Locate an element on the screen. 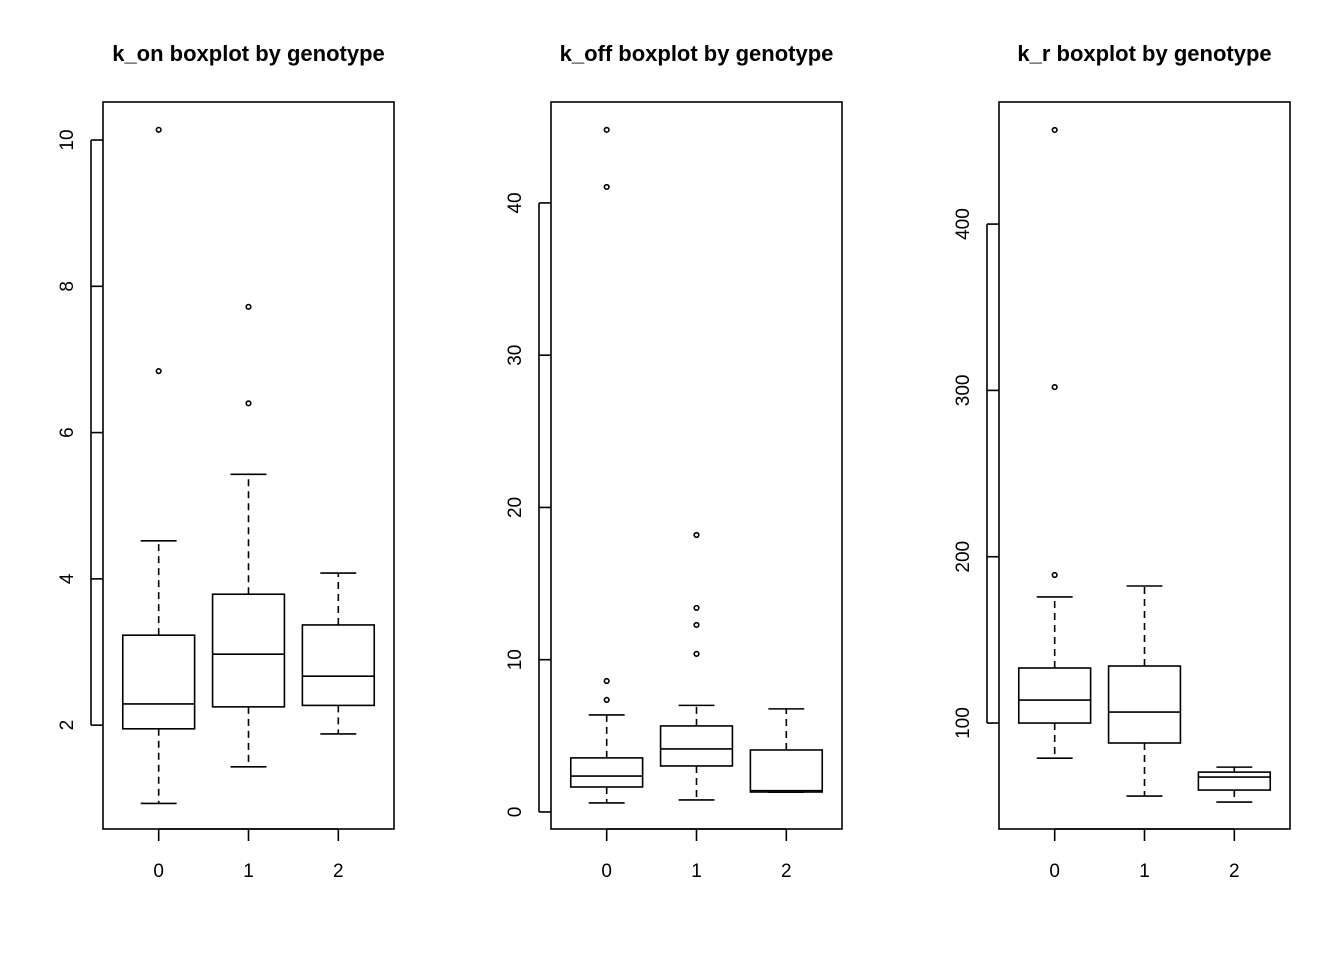 This screenshot has width=1344, height=960. y-tick-label: 20 is located at coordinates (515, 507).